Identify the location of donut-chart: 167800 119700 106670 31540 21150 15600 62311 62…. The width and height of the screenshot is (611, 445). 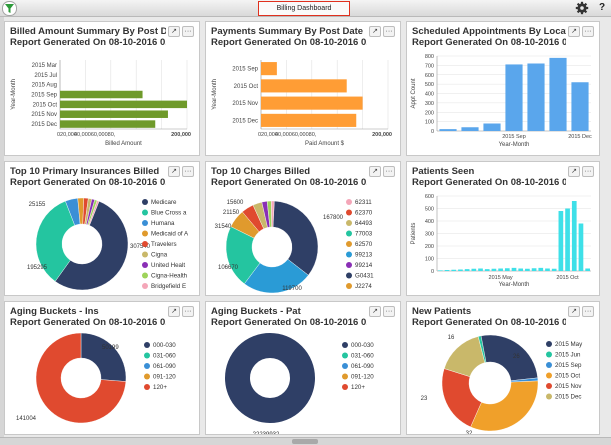
(294, 246).